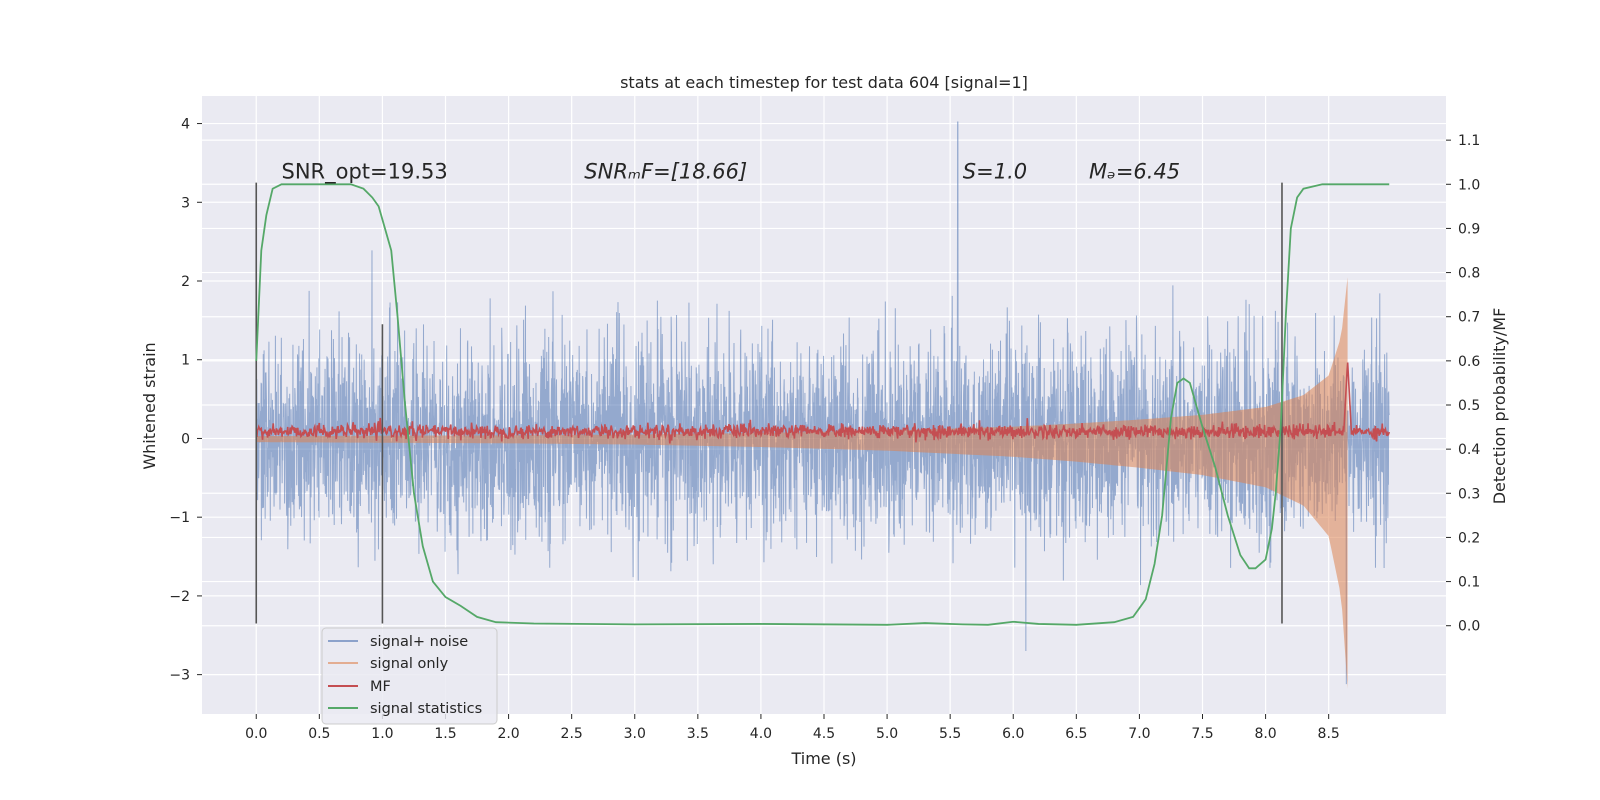 The height and width of the screenshot is (800, 1600). Describe the element at coordinates (1469, 362) in the screenshot. I see `y2-tick-label: 0.6` at that location.